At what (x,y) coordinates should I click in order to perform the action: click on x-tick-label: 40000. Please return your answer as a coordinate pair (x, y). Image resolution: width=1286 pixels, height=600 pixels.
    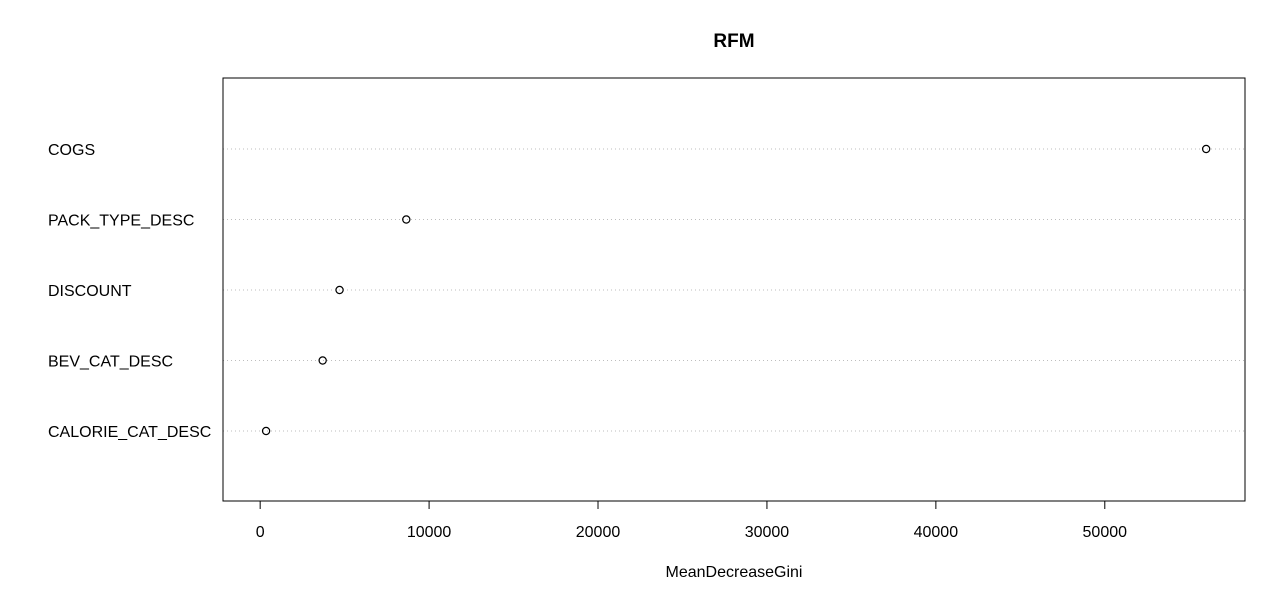
    Looking at the image, I should click on (936, 532).